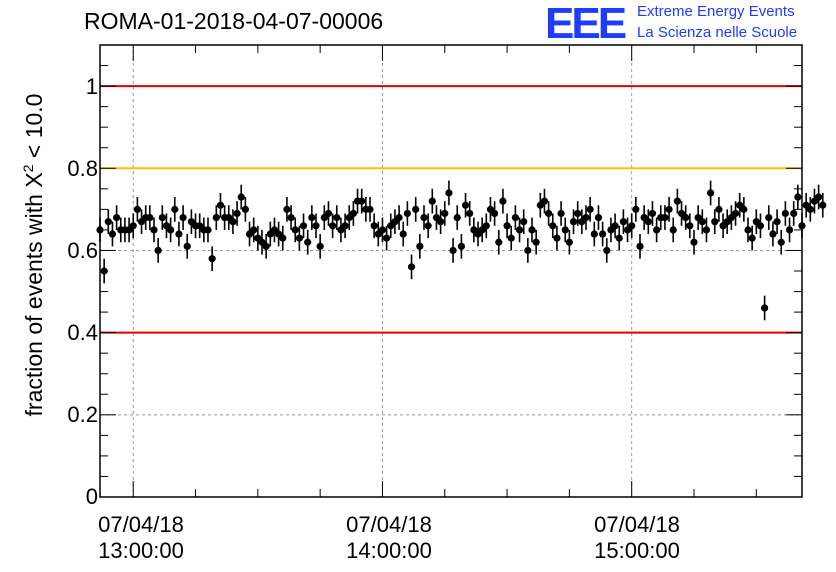 The width and height of the screenshot is (836, 572). What do you see at coordinates (717, 32) in the screenshot?
I see `logo-line-2: La Scienza nelle Scuole` at bounding box center [717, 32].